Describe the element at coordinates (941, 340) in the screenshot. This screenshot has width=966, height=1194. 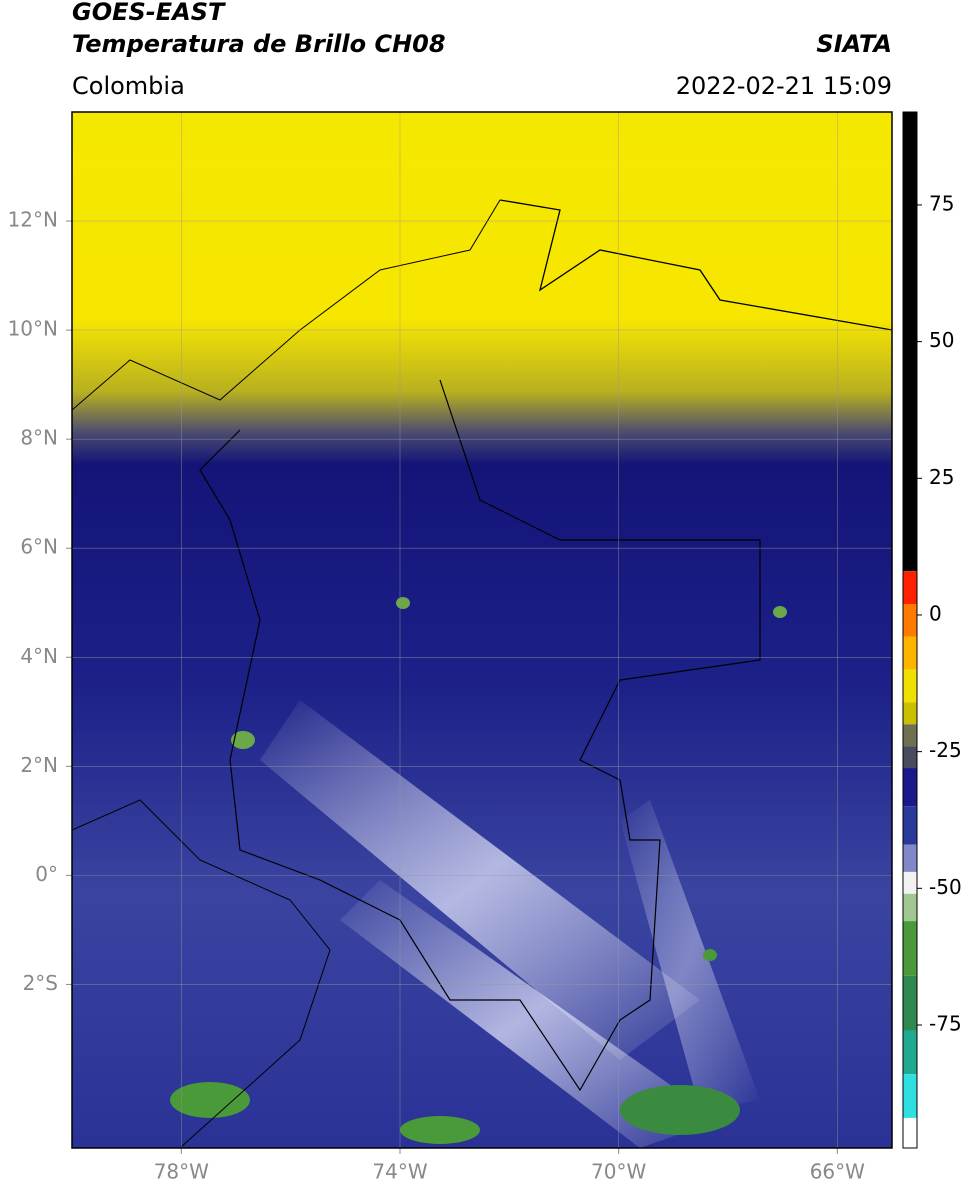
I see `colorbar-tick-label: 50` at that location.